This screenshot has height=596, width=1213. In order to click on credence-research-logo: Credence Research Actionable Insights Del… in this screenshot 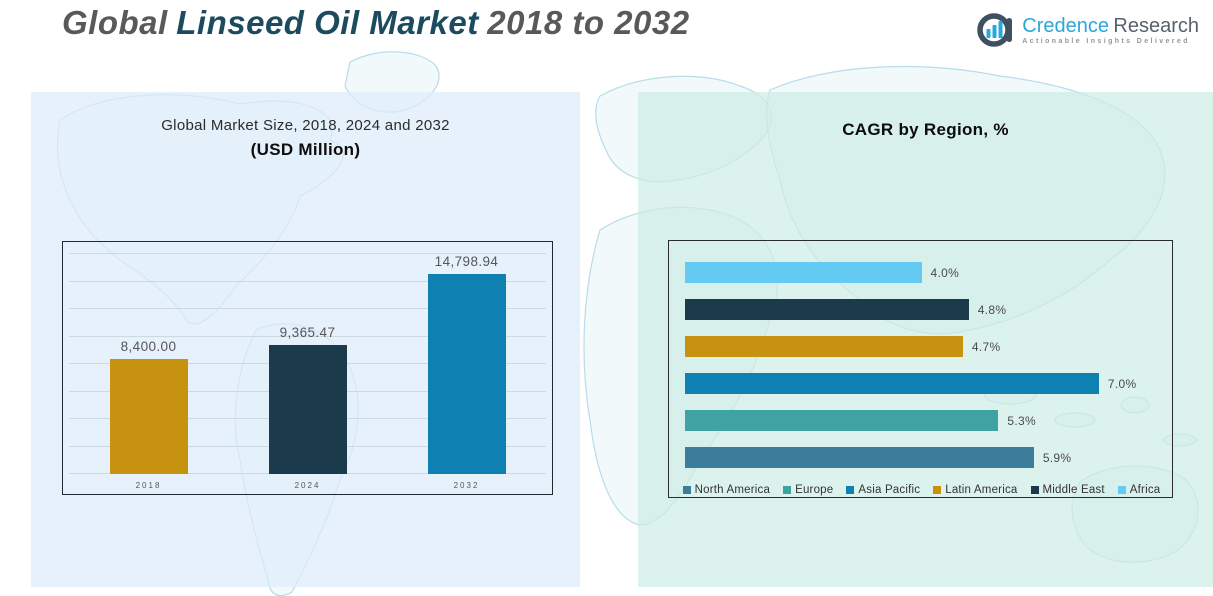, I will do `click(1087, 30)`.